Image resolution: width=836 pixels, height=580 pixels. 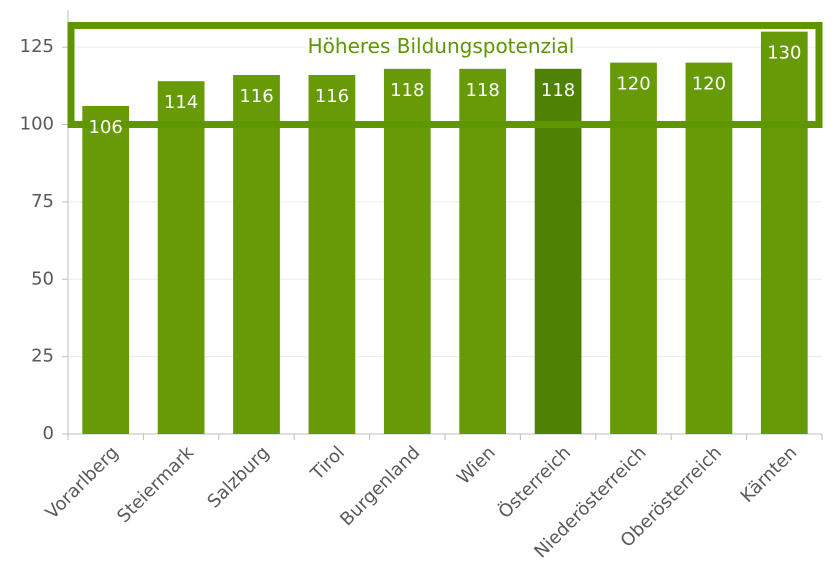 I want to click on value-label: 106, so click(x=106, y=127).